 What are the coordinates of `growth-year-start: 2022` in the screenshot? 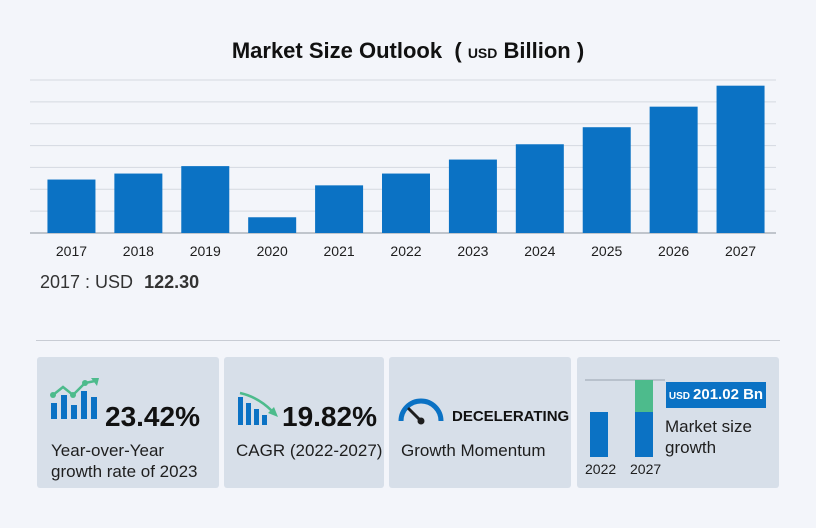 It's located at (601, 469).